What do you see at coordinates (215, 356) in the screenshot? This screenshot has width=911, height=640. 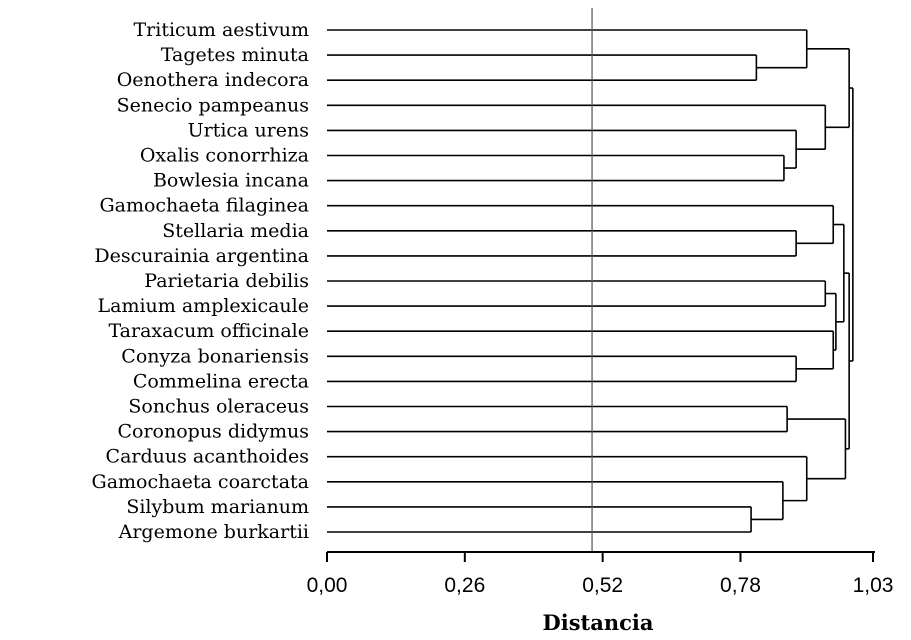 I see `leaf-label: Conyza bonariensis` at bounding box center [215, 356].